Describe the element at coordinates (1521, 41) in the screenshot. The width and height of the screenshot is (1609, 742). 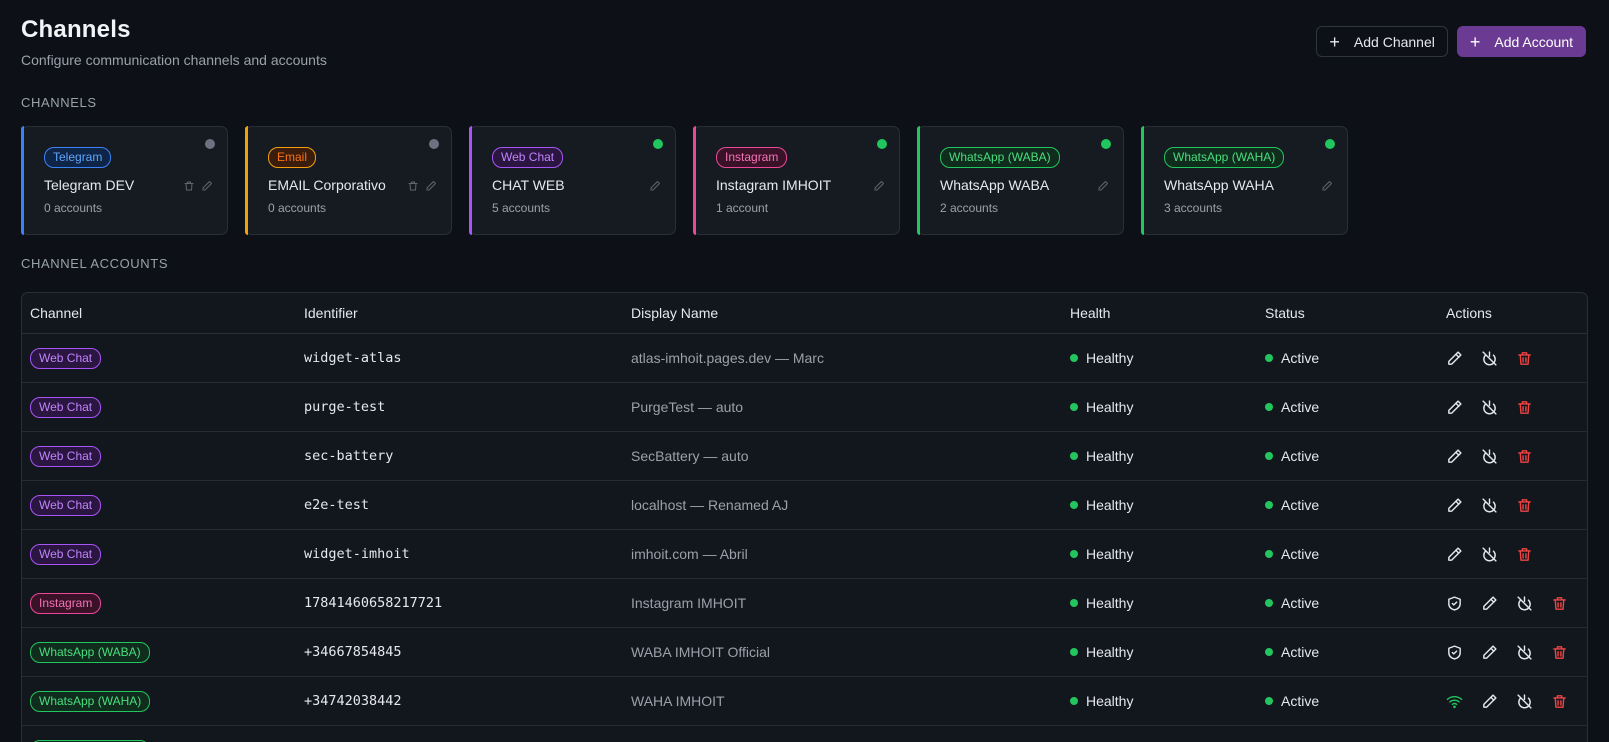
I see `add-account-button: + Add Account` at that location.